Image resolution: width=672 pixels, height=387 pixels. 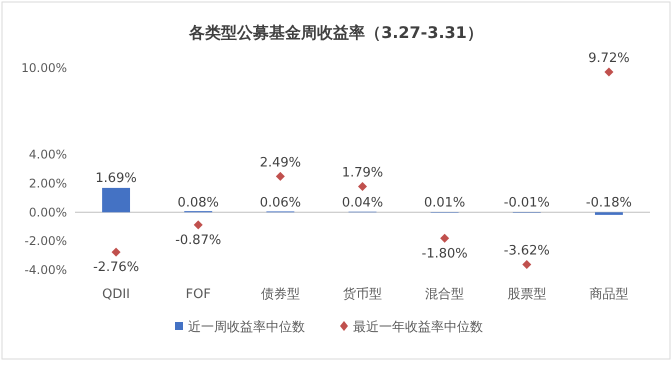 What do you see at coordinates (609, 58) in the screenshot?
I see `data-label: 9.72%` at bounding box center [609, 58].